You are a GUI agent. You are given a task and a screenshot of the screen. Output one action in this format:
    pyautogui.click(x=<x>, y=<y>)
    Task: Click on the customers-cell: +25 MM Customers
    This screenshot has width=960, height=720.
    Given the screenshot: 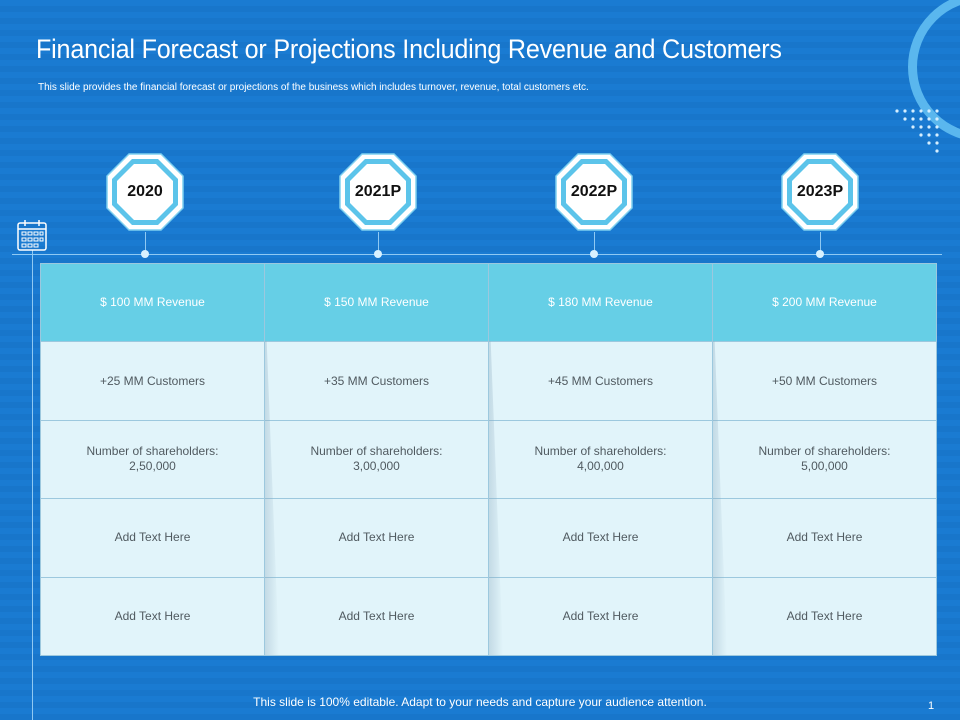 What is the action you would take?
    pyautogui.click(x=152, y=381)
    